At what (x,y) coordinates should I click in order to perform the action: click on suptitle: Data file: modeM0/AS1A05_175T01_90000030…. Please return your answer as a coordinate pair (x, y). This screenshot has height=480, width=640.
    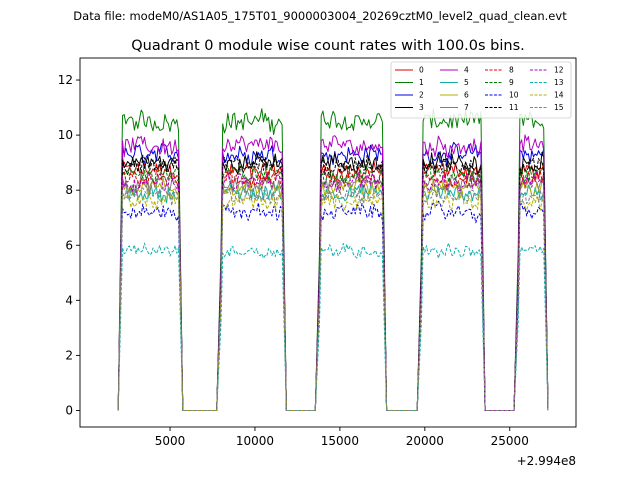
    Looking at the image, I should click on (320, 16).